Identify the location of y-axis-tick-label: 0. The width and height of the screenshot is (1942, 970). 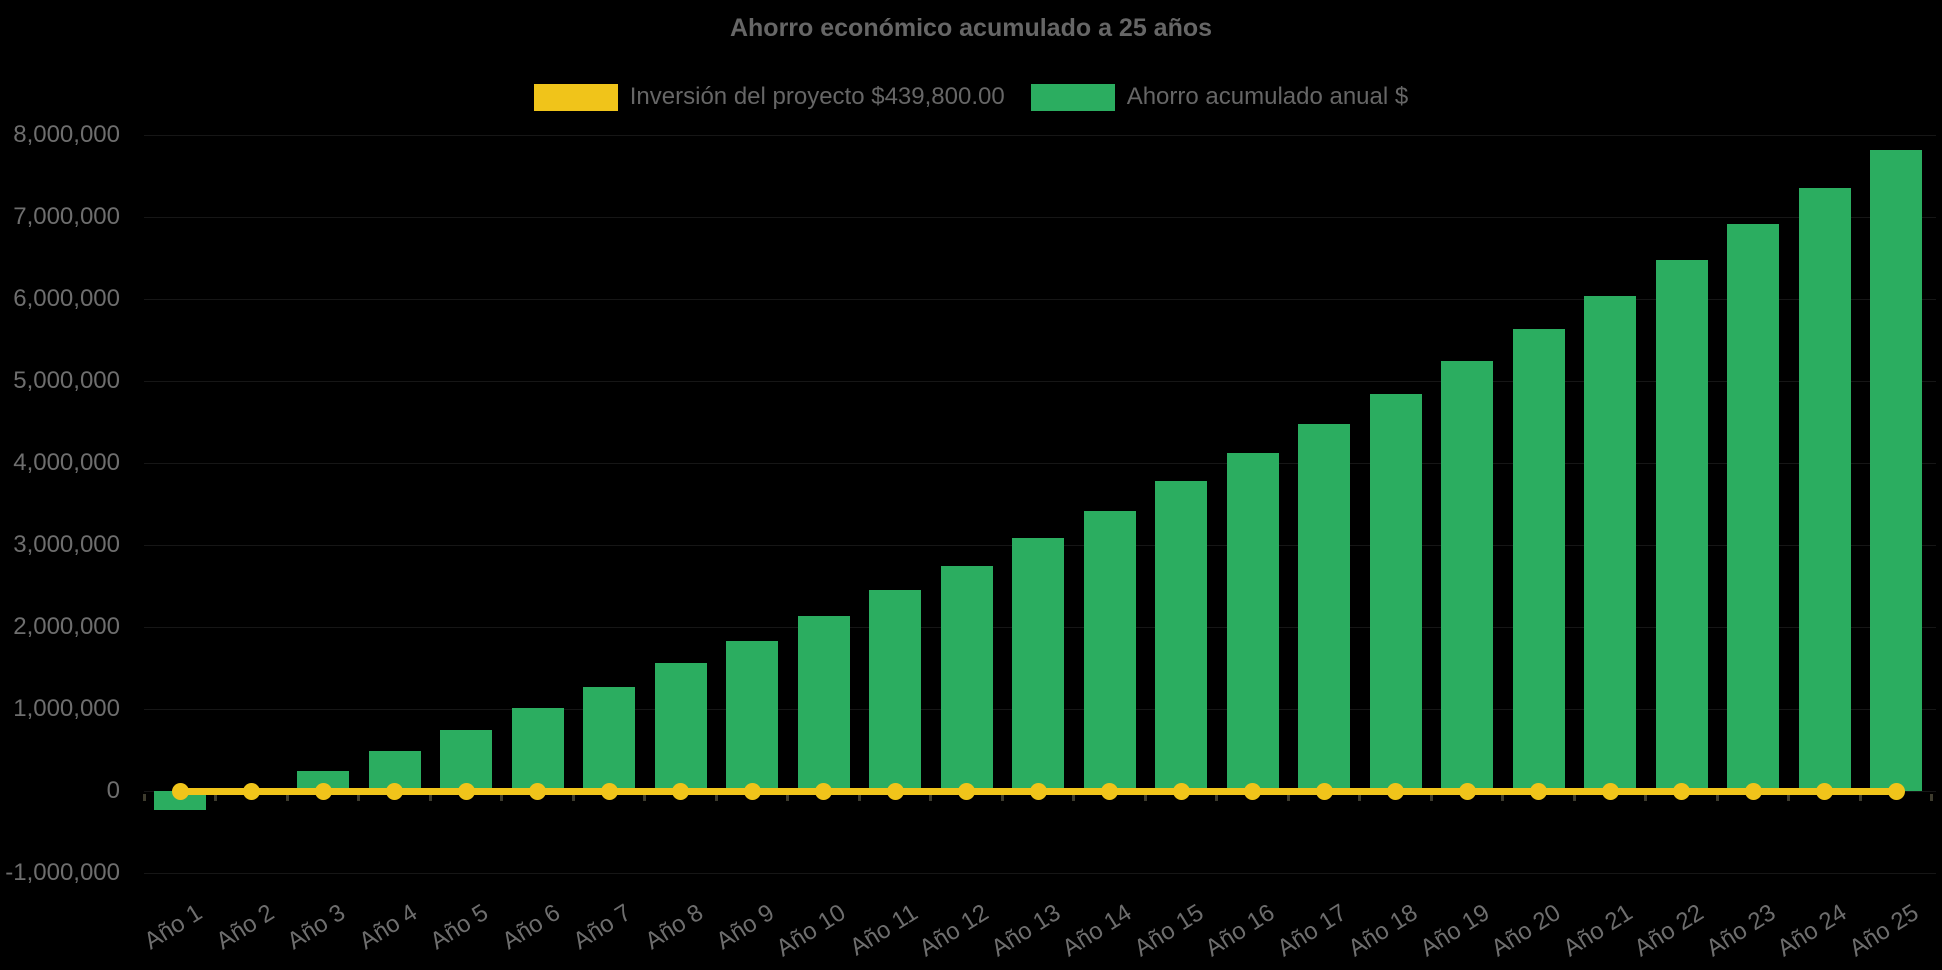
(113, 790).